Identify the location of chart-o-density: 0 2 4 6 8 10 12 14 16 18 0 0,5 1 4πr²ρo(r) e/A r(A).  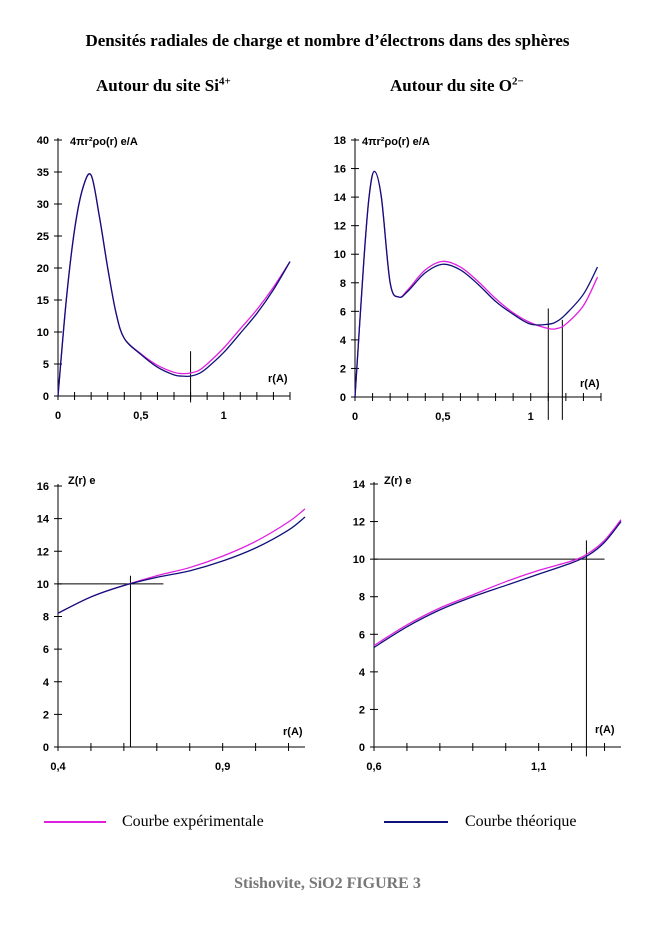
(468, 279).